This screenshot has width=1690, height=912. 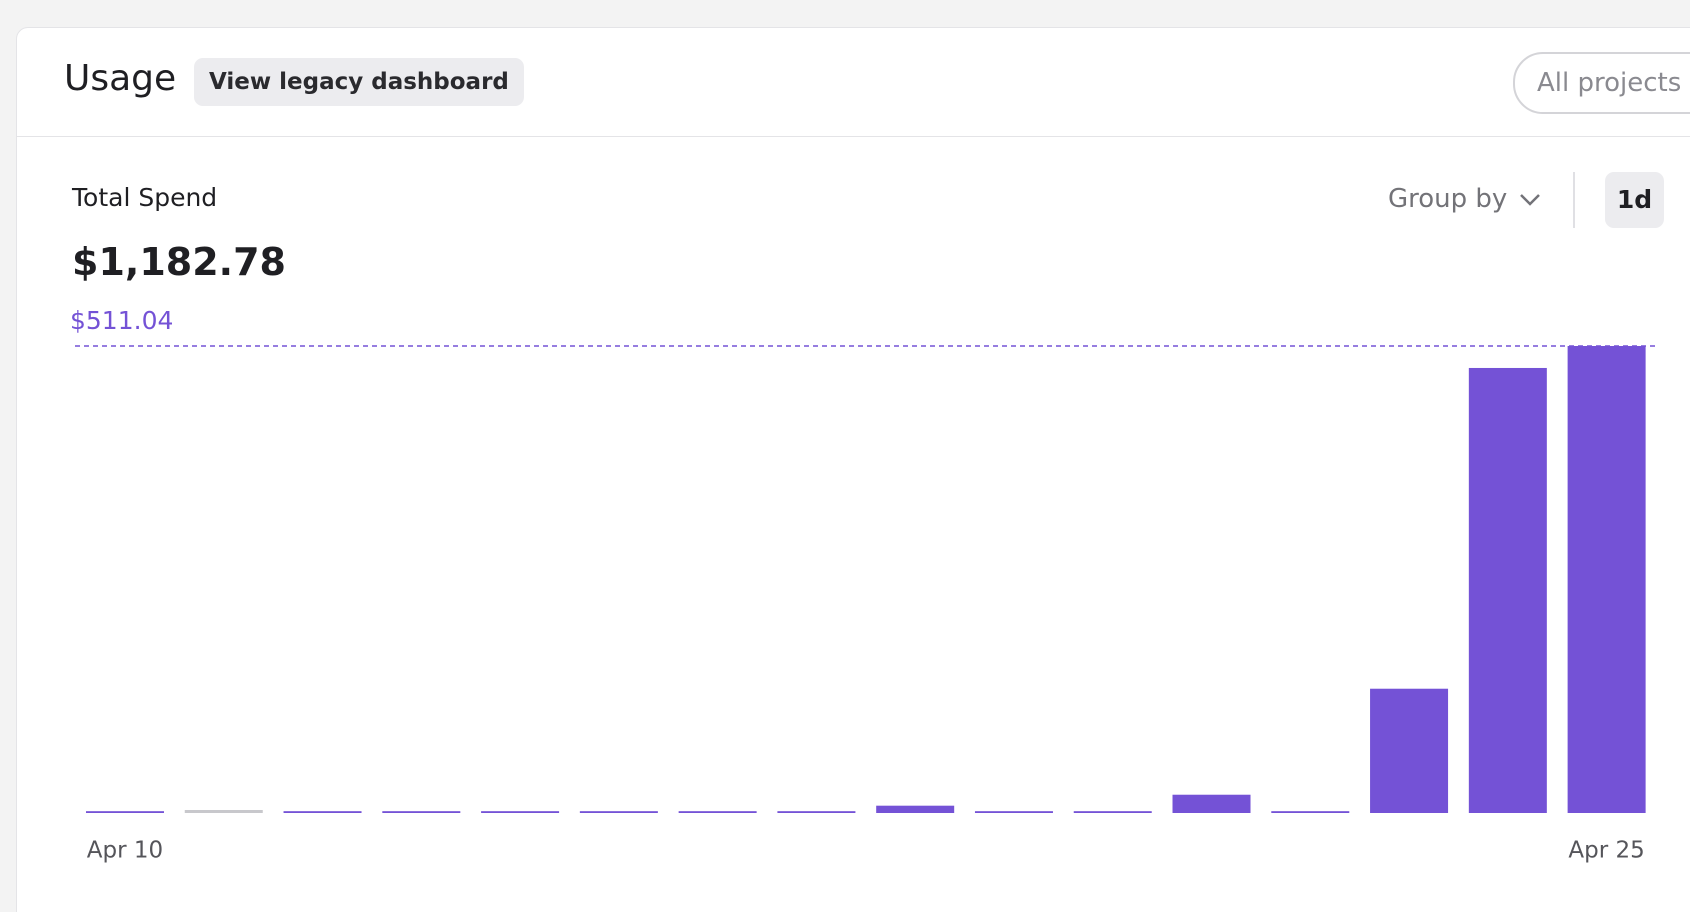 What do you see at coordinates (853, 136) in the screenshot?
I see `header-separator` at bounding box center [853, 136].